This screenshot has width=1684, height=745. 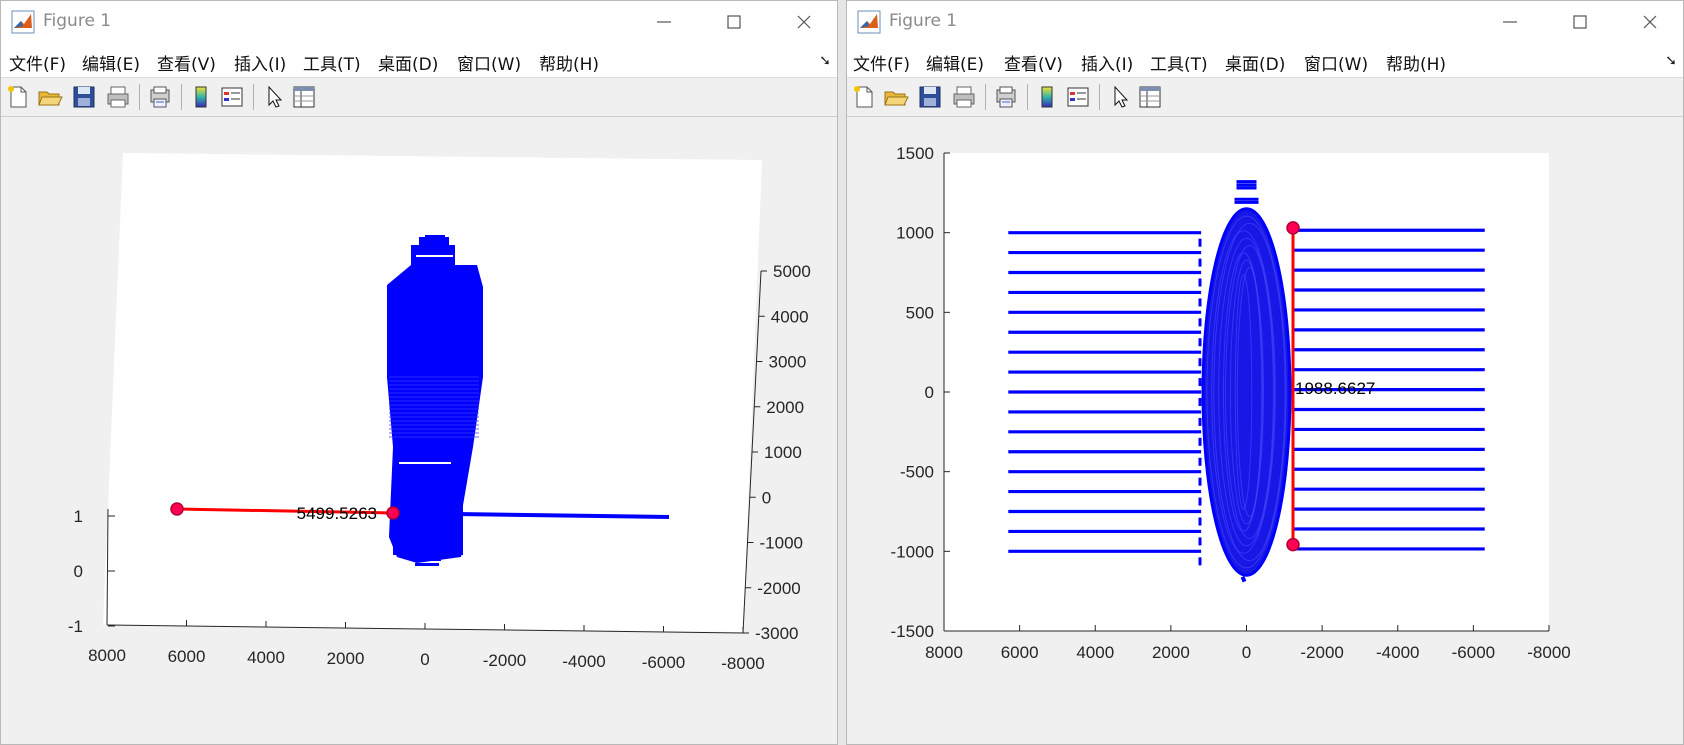 What do you see at coordinates (917, 472) in the screenshot?
I see `y-tick-label: -500` at bounding box center [917, 472].